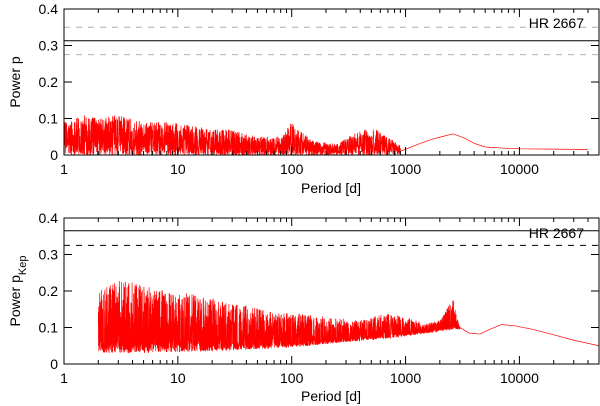 This screenshot has width=600, height=406. What do you see at coordinates (15, 301) in the screenshot?
I see `bottom-y-axis-title-main: Power p` at bounding box center [15, 301].